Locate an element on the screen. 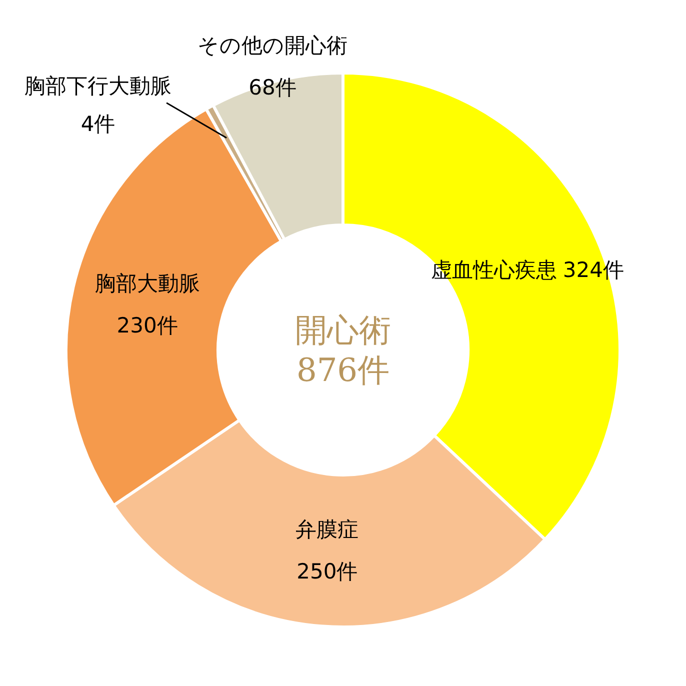 The width and height of the screenshot is (686, 686). data-label: 250件 is located at coordinates (327, 571).